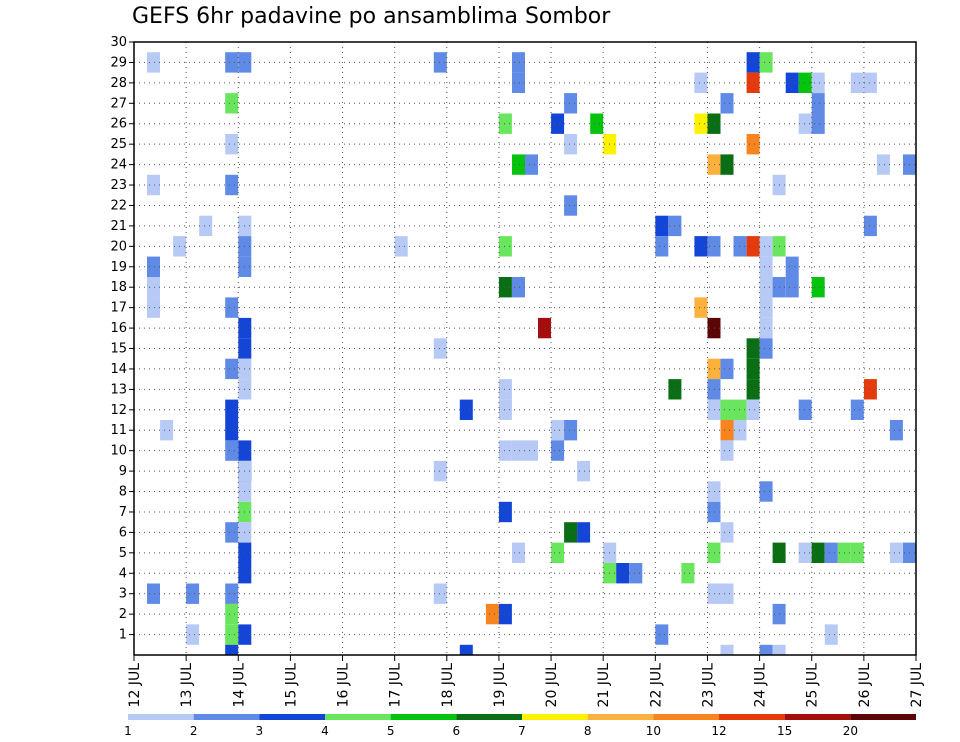  Describe the element at coordinates (118, 451) in the screenshot. I see `y-tick-label: 10` at that location.